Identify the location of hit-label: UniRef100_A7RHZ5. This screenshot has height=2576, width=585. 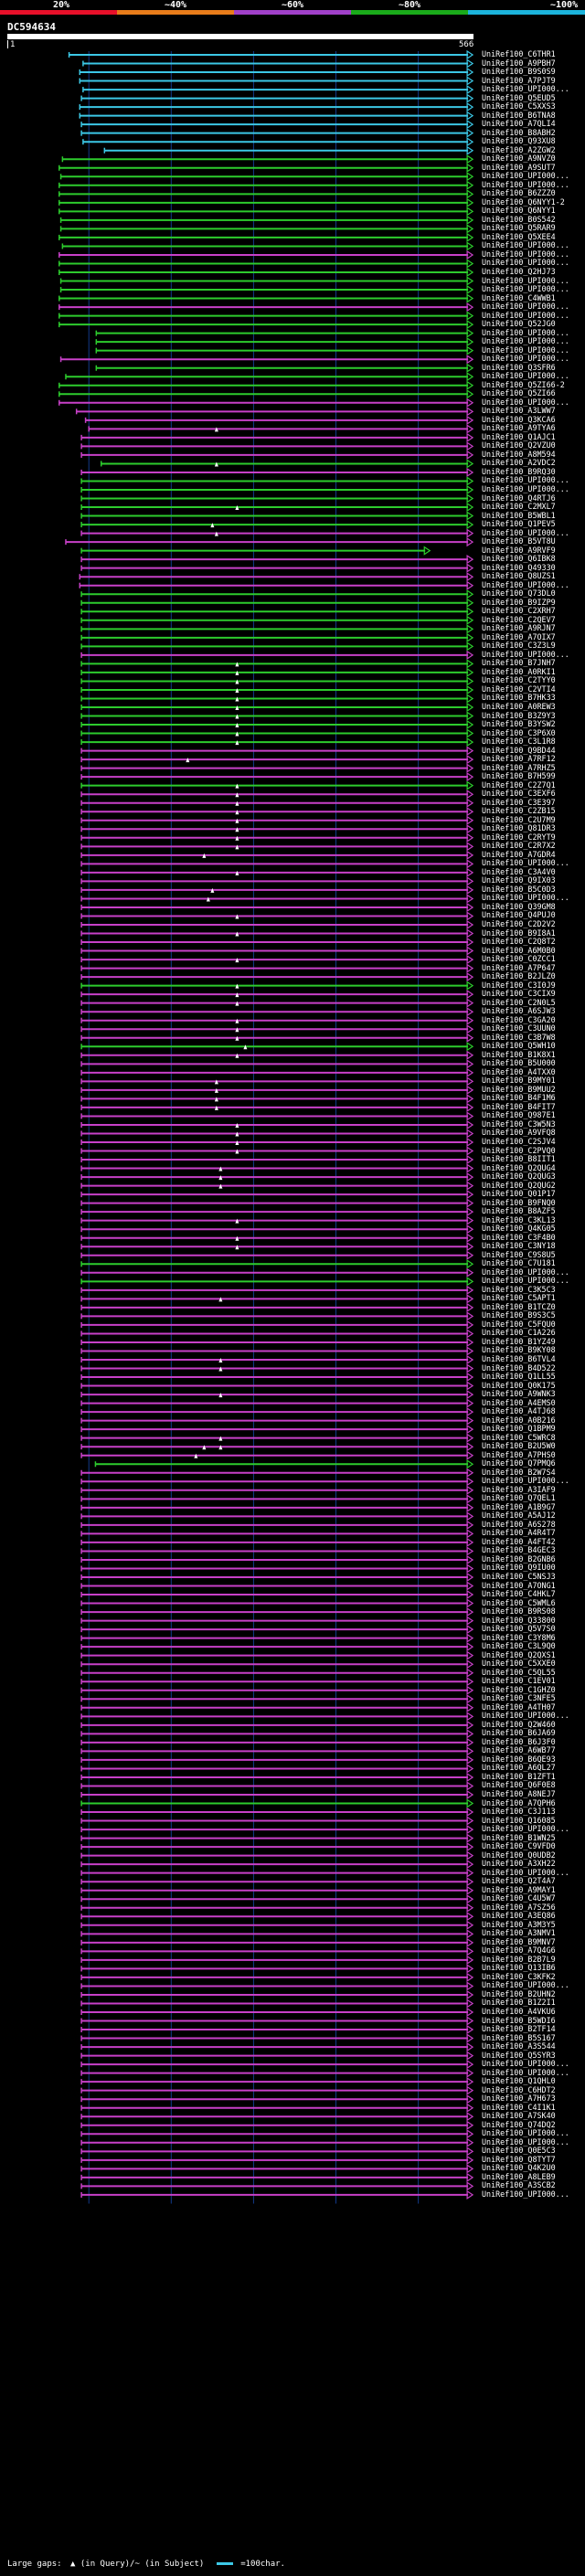
(519, 767).